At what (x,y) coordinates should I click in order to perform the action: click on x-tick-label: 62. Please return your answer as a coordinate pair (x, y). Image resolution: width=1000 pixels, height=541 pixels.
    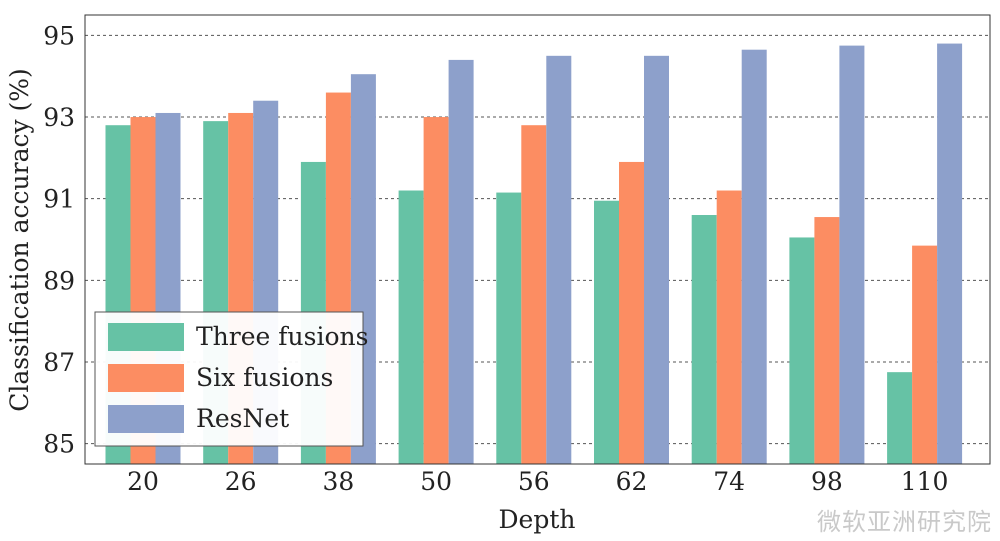
    Looking at the image, I should click on (632, 481).